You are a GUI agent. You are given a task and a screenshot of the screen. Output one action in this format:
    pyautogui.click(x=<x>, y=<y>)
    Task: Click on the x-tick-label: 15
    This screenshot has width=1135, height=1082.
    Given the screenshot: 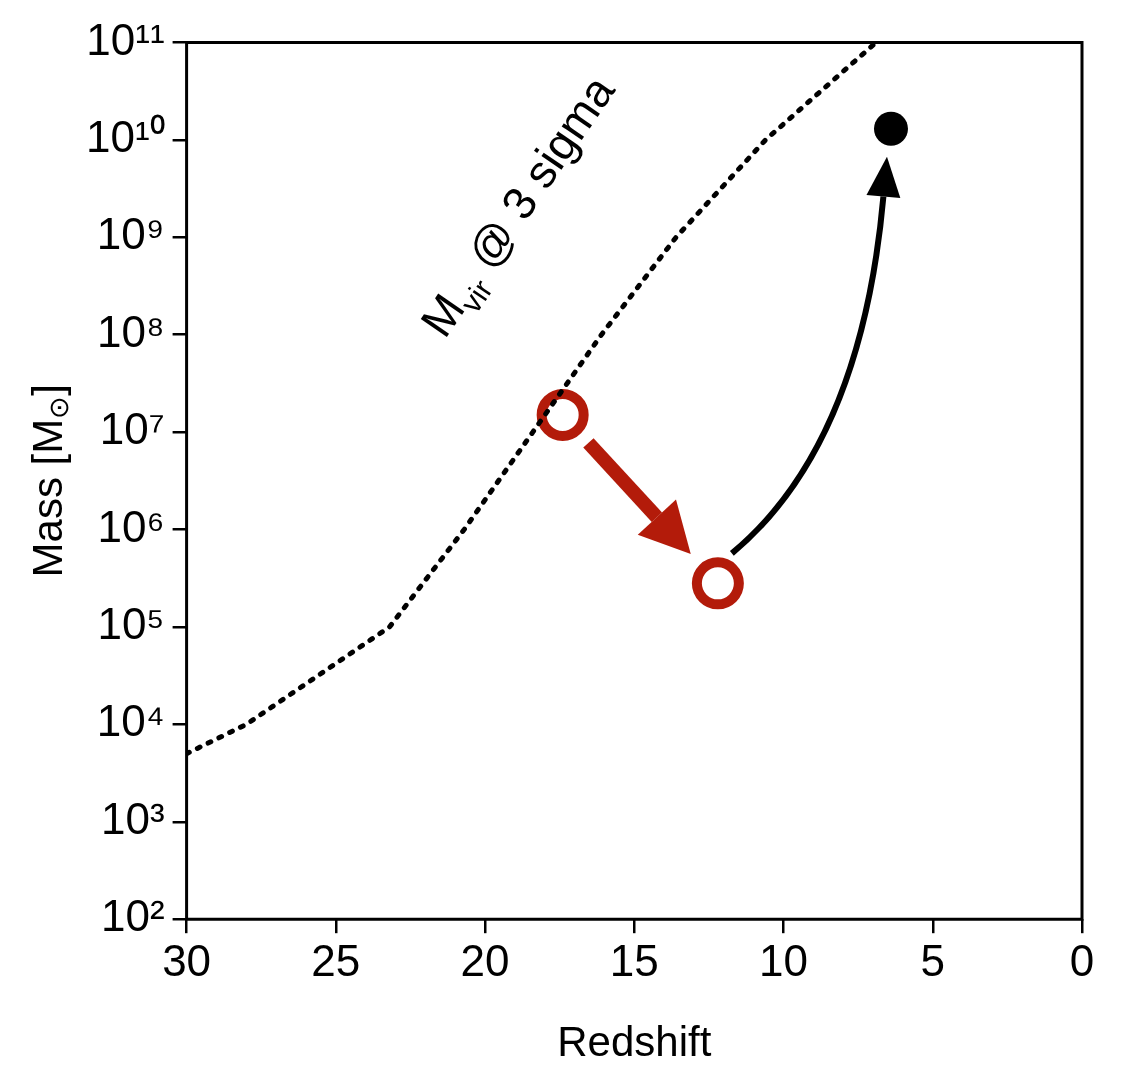 What is the action you would take?
    pyautogui.click(x=634, y=960)
    